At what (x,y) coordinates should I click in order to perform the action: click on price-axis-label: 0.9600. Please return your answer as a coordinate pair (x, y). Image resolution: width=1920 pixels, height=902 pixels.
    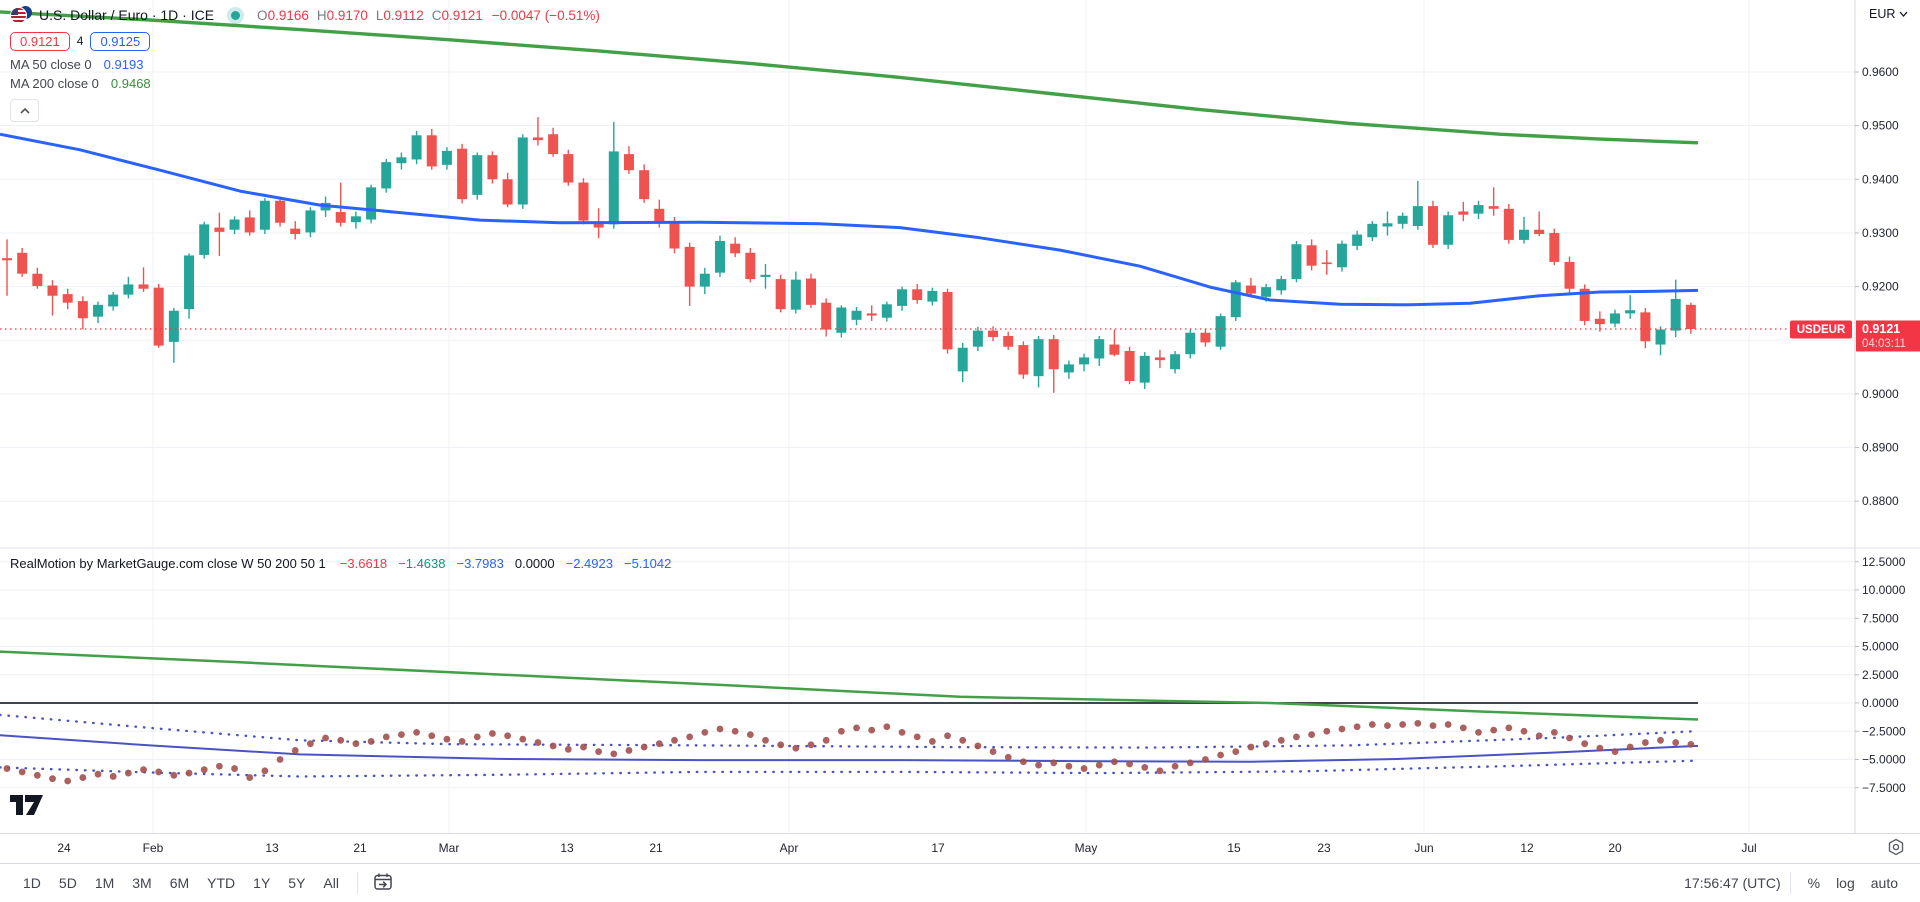
    Looking at the image, I should click on (1880, 72).